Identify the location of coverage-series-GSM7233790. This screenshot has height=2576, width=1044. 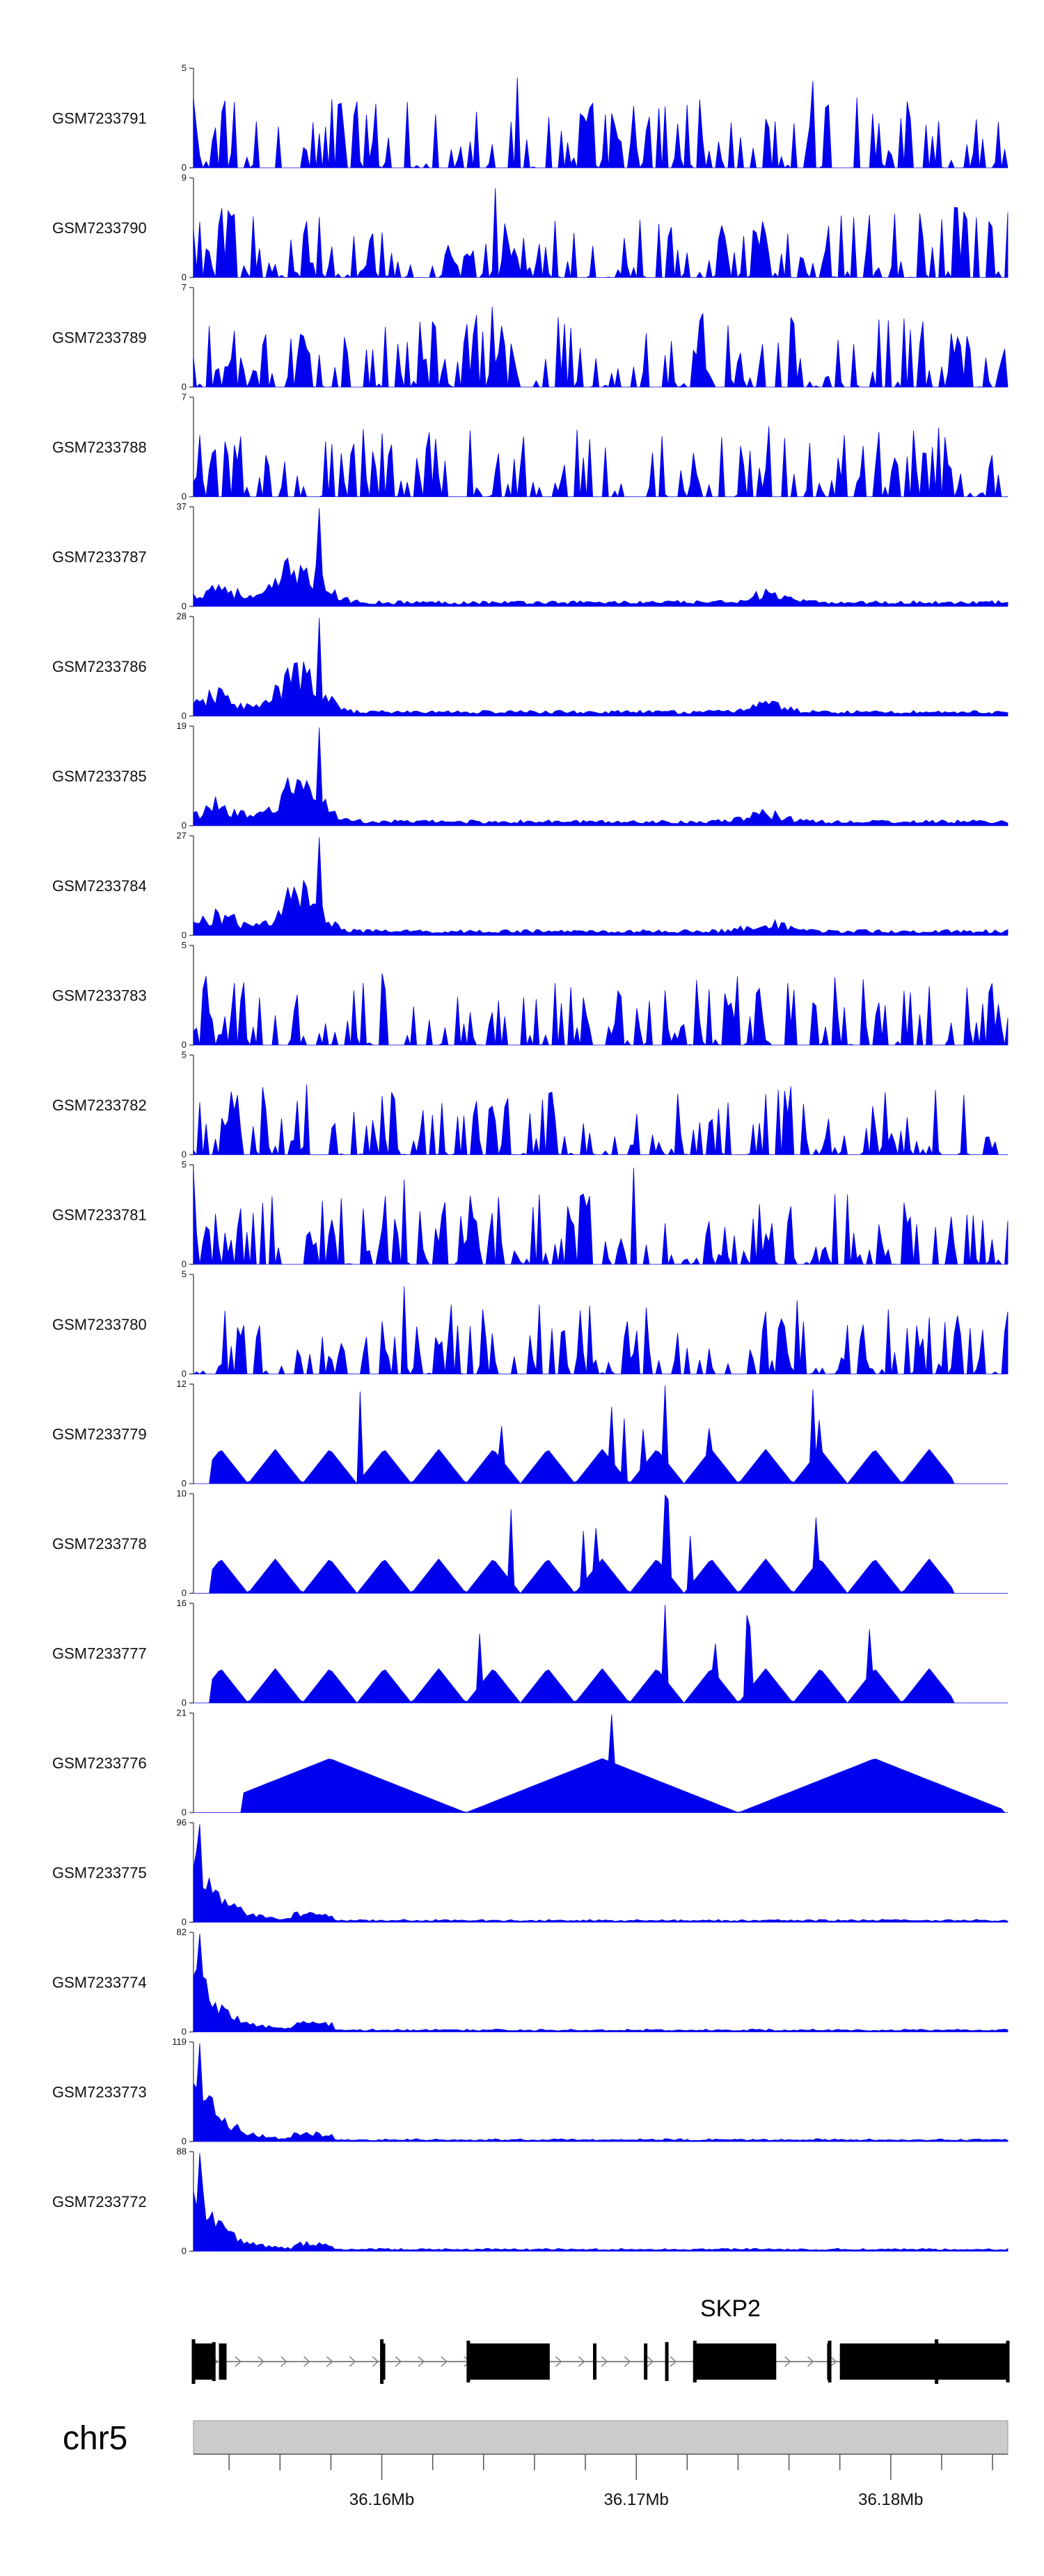
(601, 233).